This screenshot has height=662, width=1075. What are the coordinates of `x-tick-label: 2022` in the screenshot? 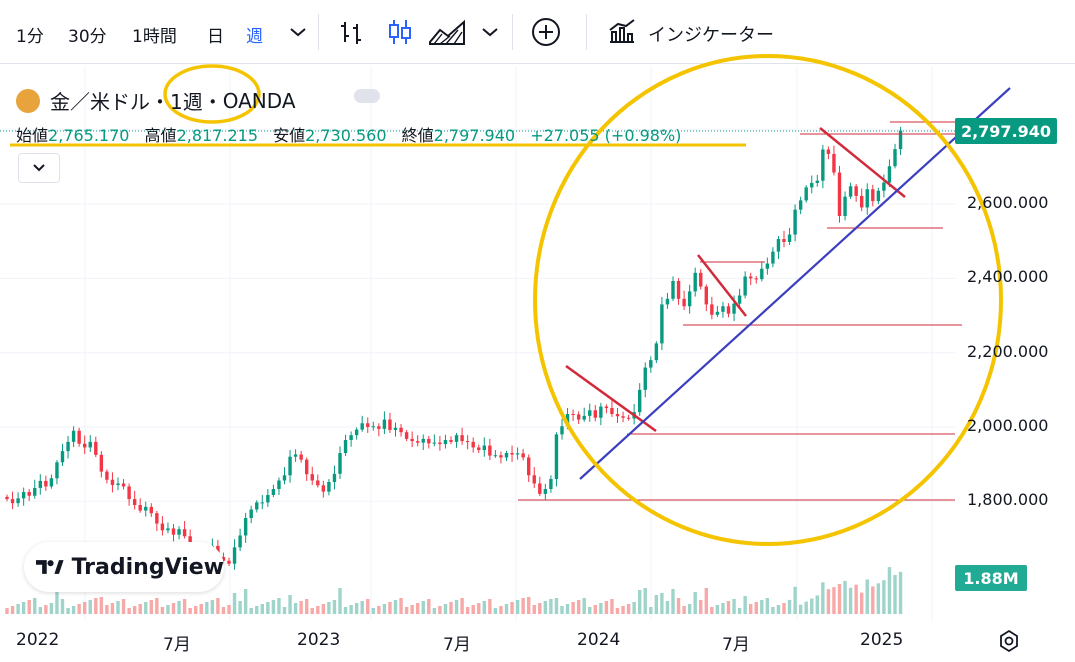 It's located at (38, 640).